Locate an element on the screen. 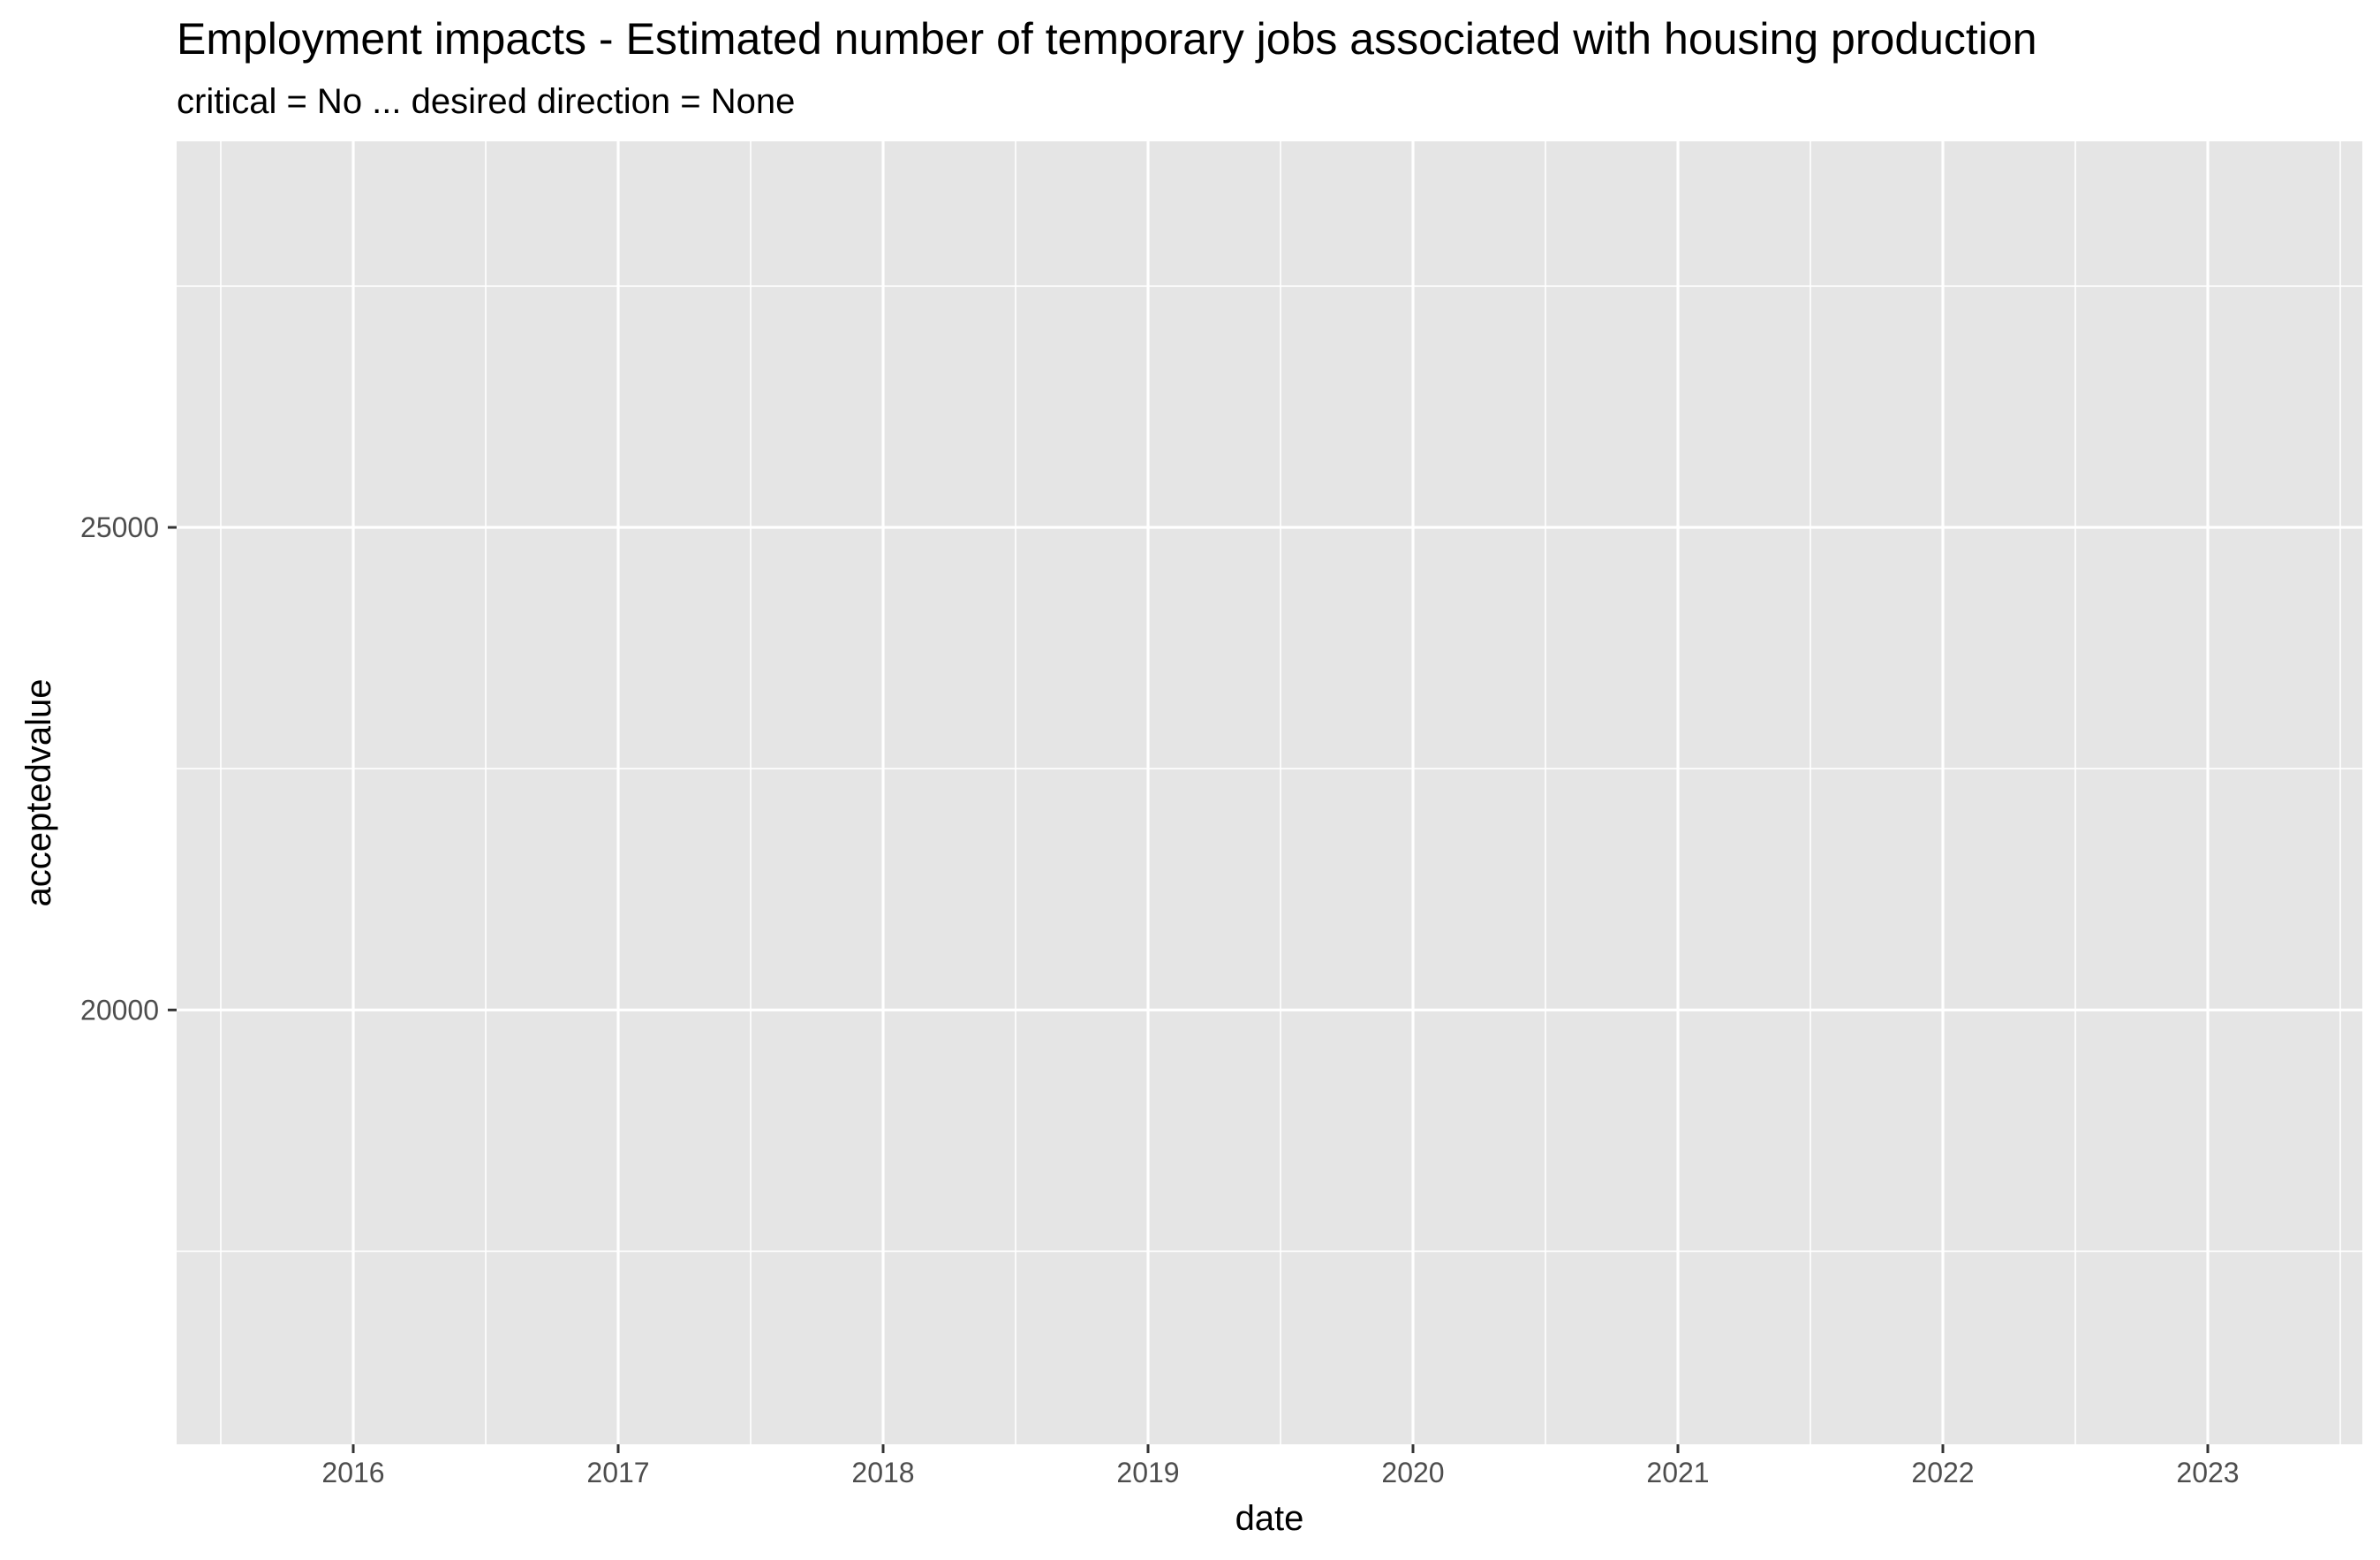  y-tick-label: 20000 is located at coordinates (119, 1010).